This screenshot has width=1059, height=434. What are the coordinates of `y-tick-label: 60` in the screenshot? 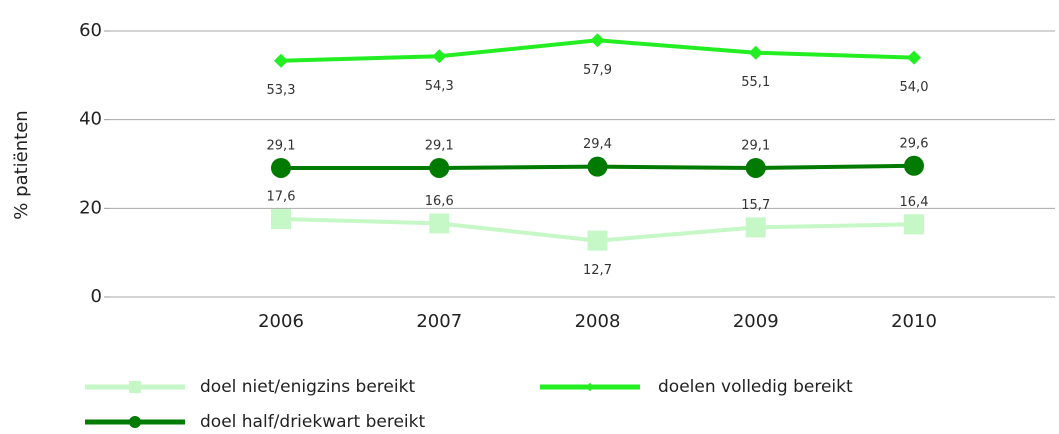 It's located at (90, 30).